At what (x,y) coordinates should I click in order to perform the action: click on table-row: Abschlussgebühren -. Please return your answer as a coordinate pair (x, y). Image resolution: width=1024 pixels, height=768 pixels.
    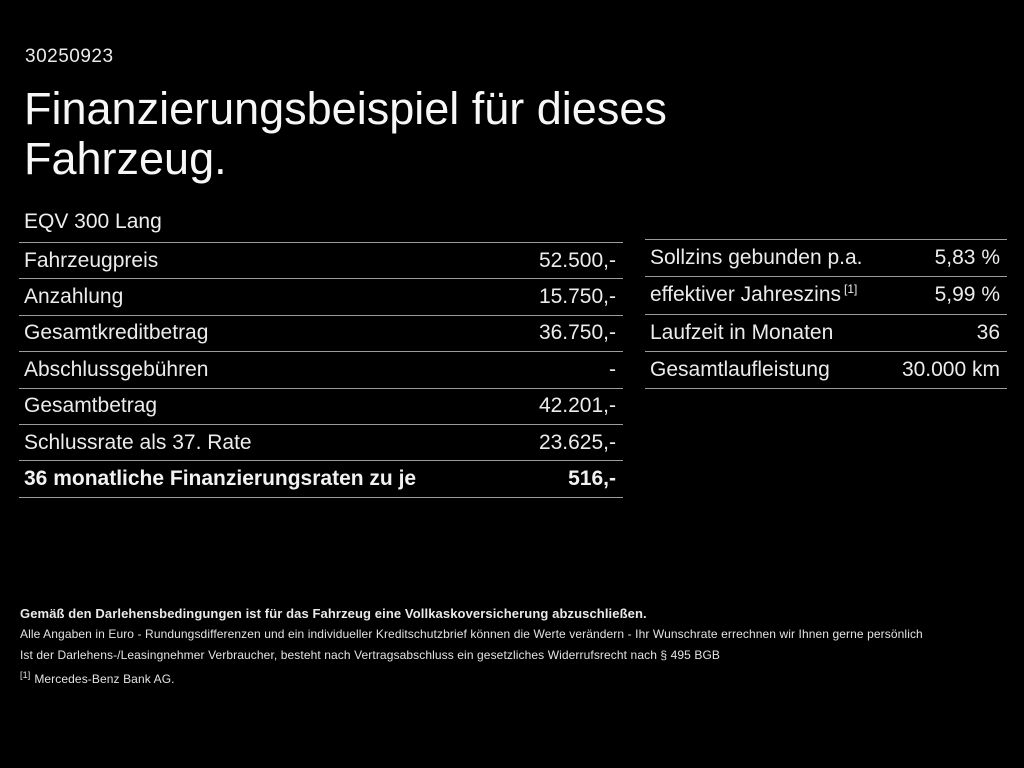
    Looking at the image, I should click on (321, 369).